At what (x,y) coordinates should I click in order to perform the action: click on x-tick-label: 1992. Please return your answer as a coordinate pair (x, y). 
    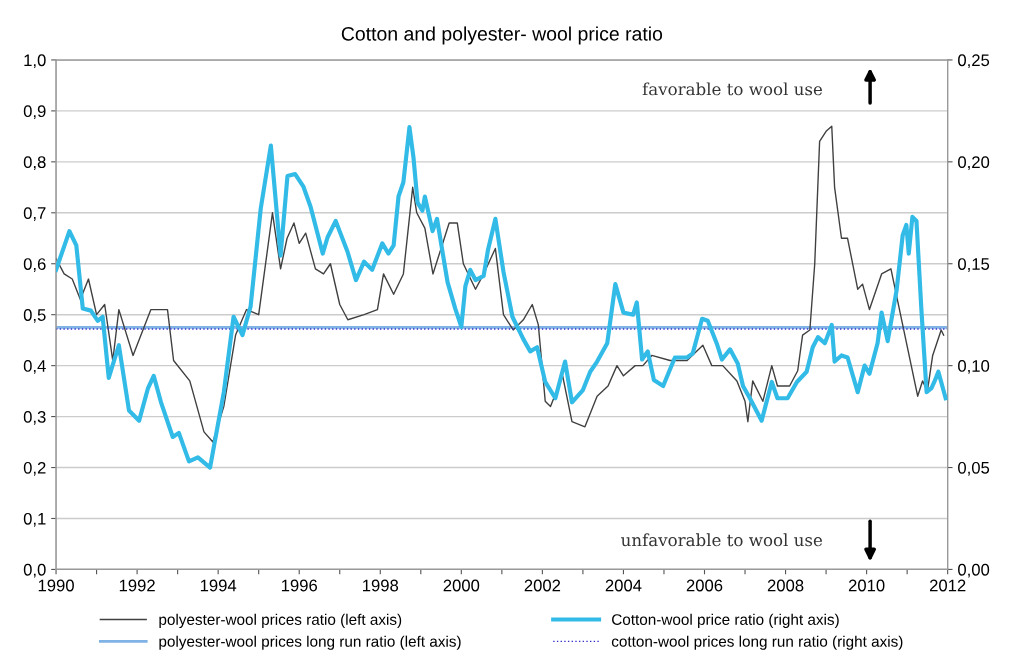
    Looking at the image, I should click on (137, 585).